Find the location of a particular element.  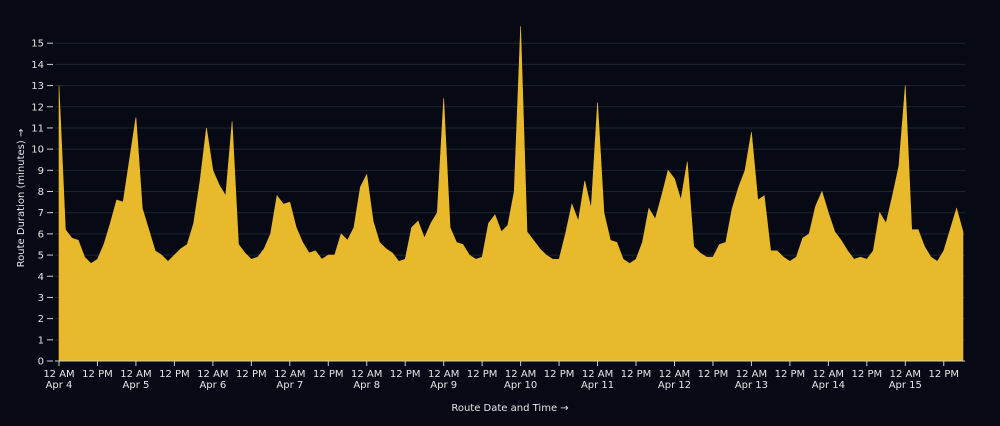

x-tick-sublabel: Apr 8 is located at coordinates (366, 385).